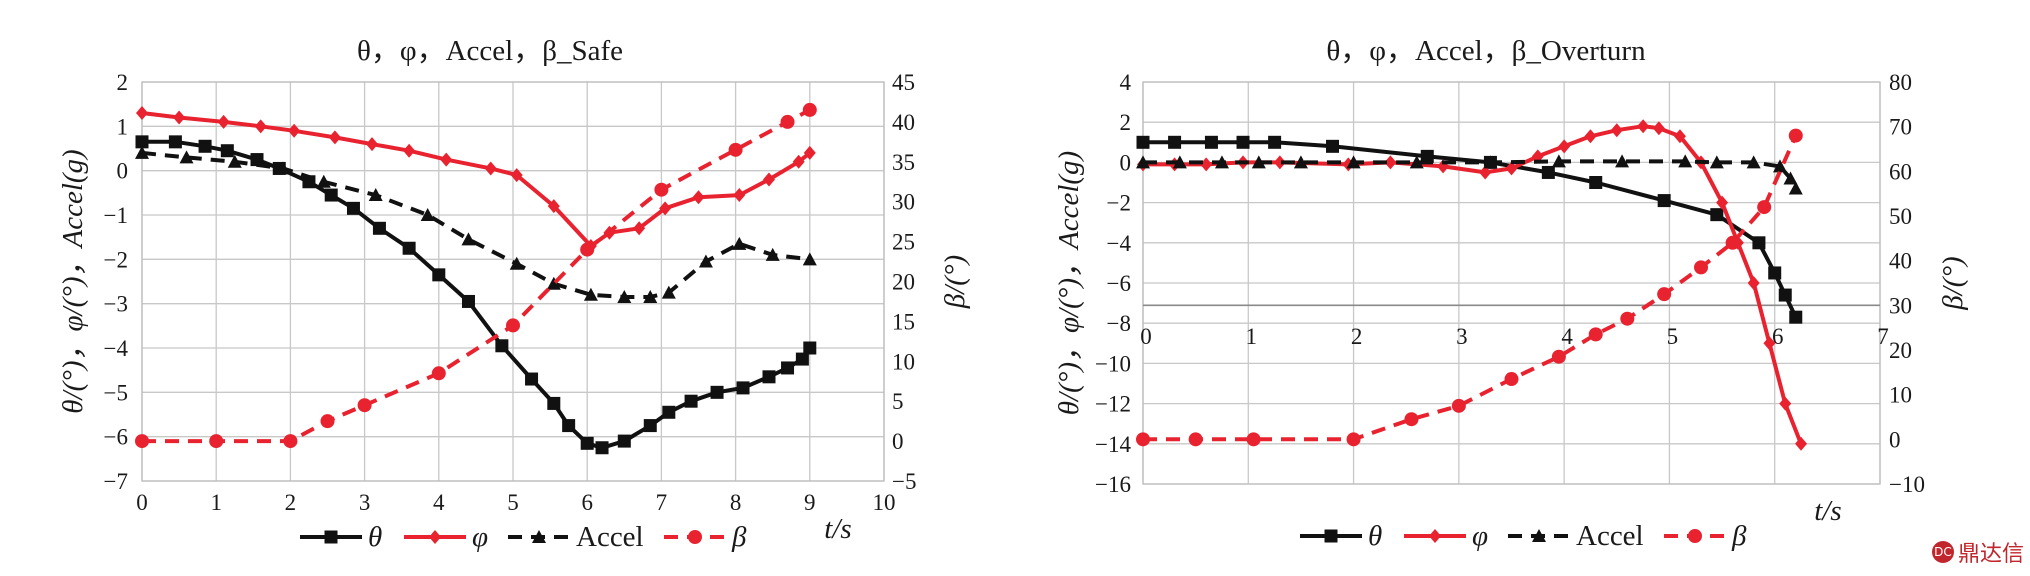  What do you see at coordinates (903, 162) in the screenshot?
I see `y2-tick-label: 35` at bounding box center [903, 162].